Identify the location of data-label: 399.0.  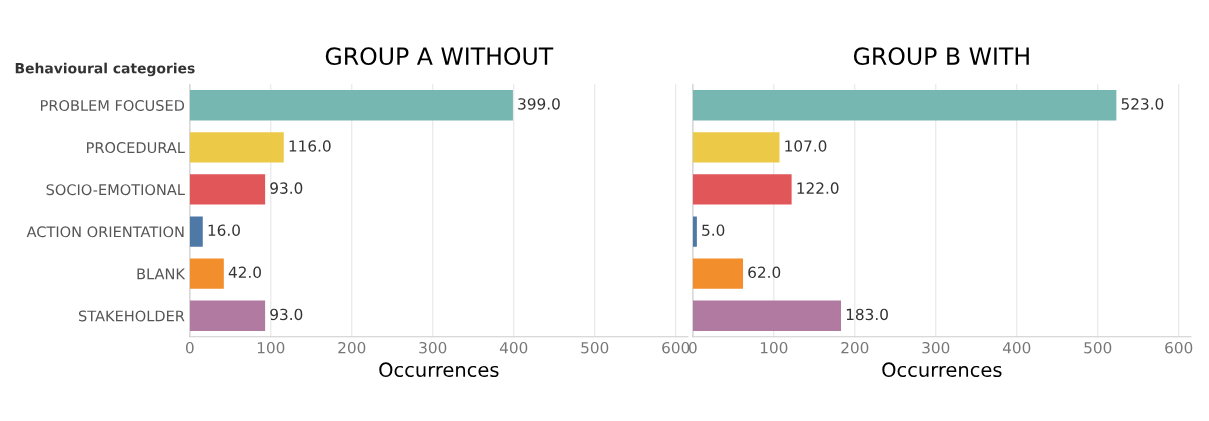
(539, 104).